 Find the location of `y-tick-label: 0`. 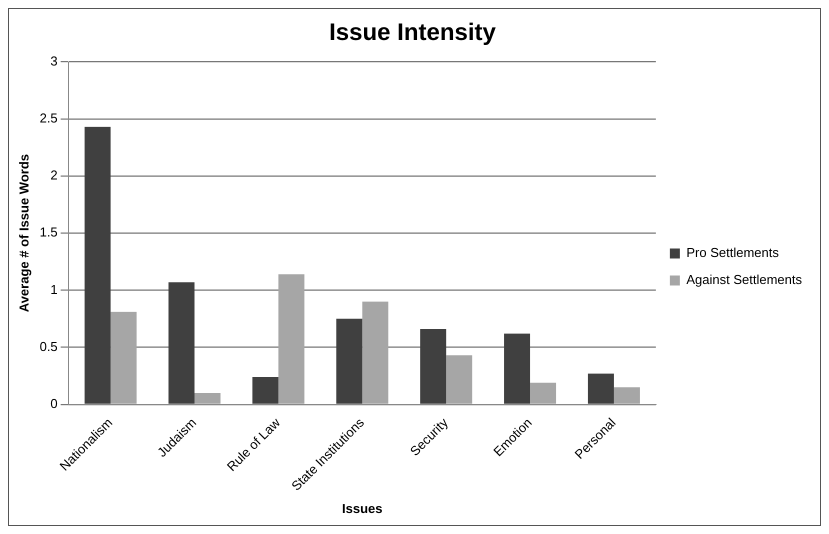

y-tick-label: 0 is located at coordinates (54, 403).